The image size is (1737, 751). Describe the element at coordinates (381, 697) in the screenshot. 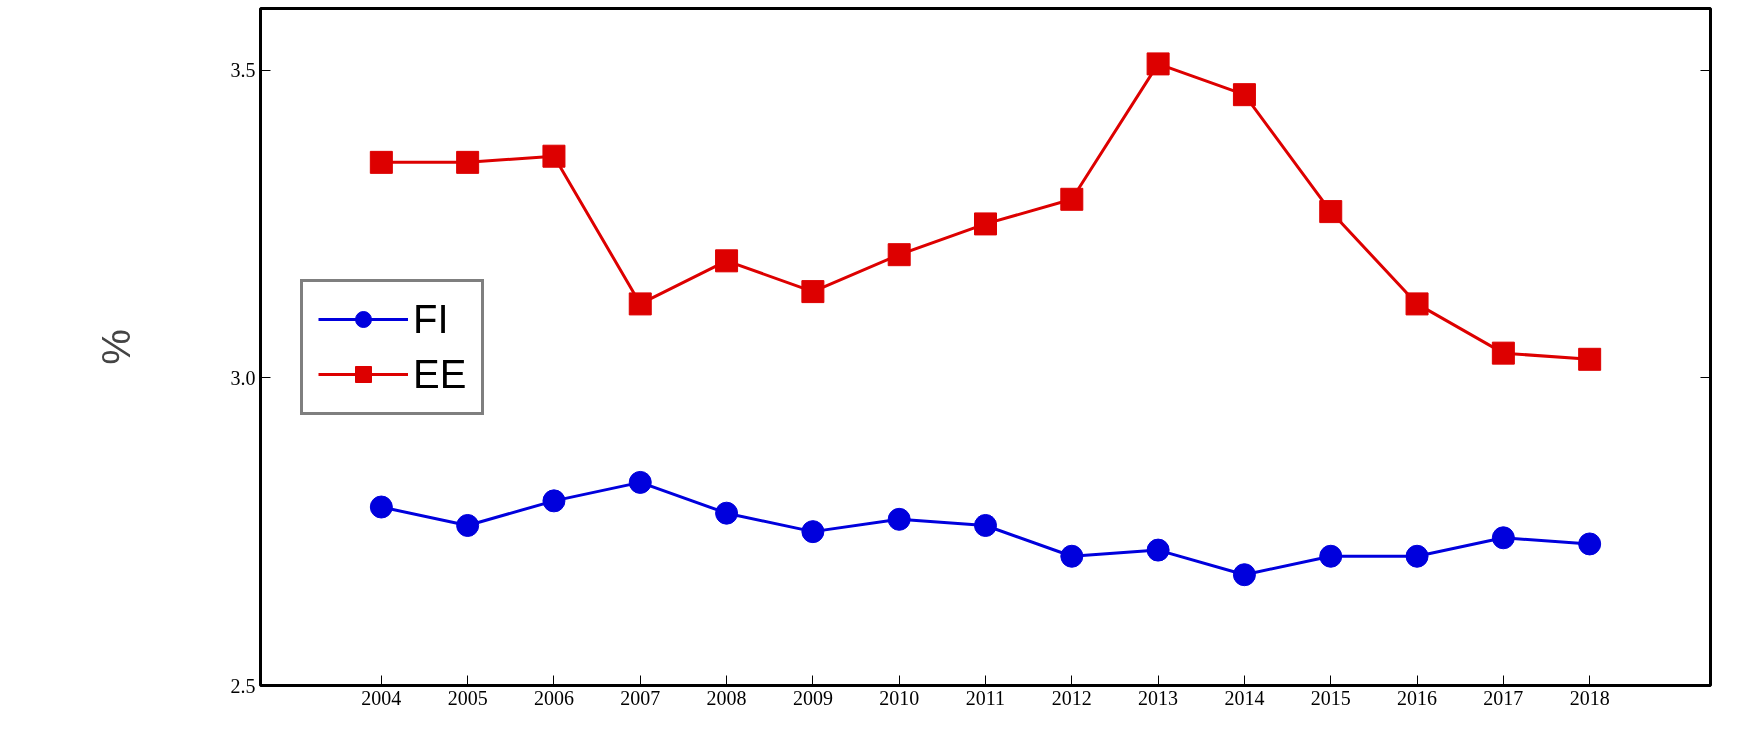

I see `x-tick-label: 2004` at that location.